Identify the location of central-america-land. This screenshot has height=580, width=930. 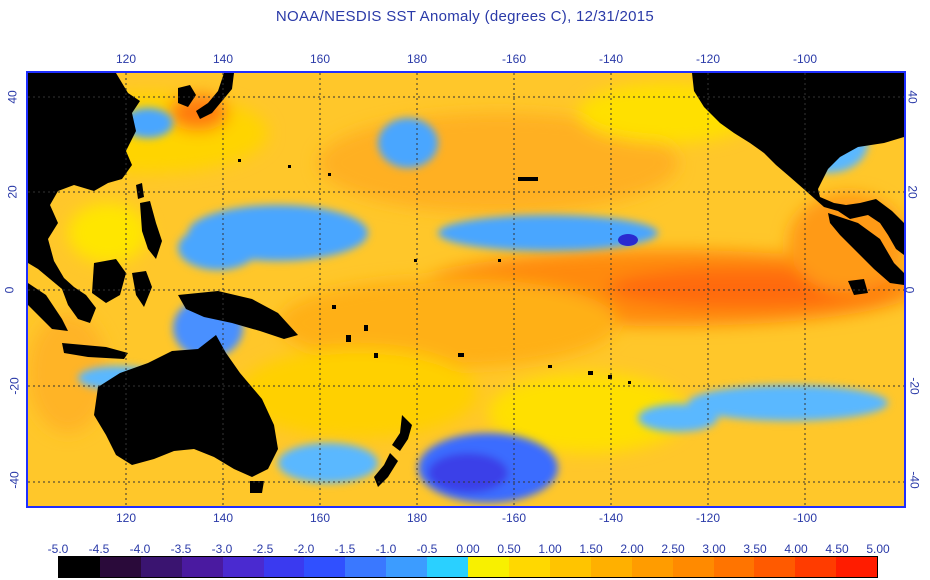
(866, 249).